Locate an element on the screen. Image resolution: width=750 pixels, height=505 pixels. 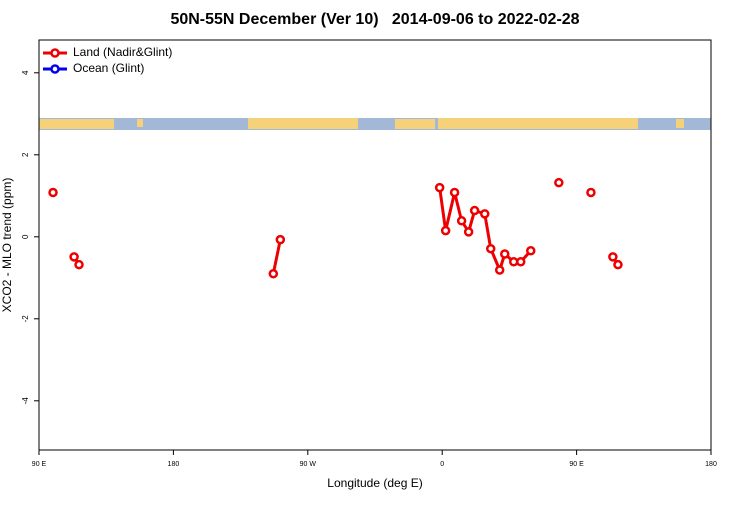
y-tick-label: -4 is located at coordinates (25, 401).